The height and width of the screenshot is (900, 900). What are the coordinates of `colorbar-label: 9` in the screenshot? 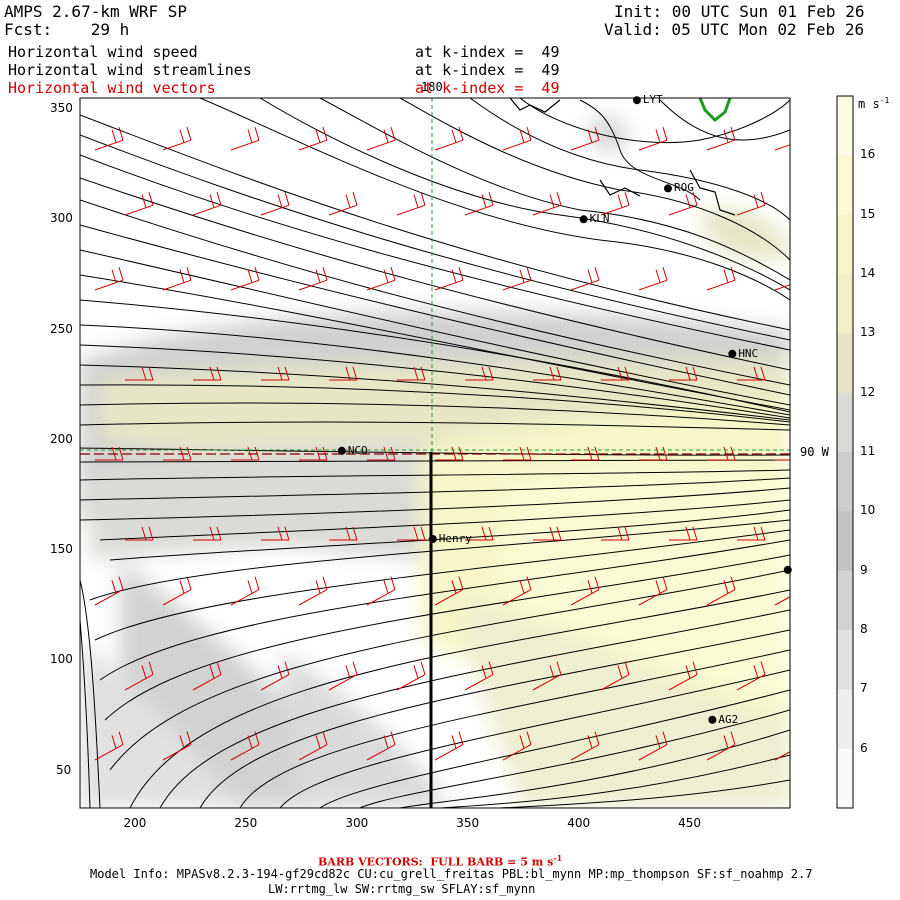 It's located at (864, 569).